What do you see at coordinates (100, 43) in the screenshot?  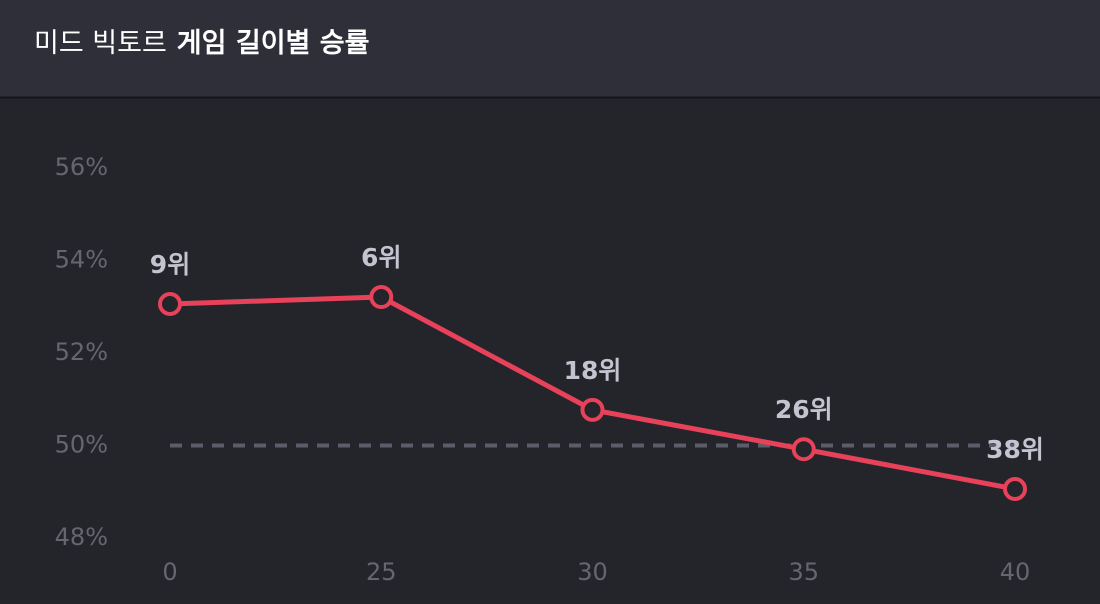 I see `title-prefix: 미드 빅토르` at bounding box center [100, 43].